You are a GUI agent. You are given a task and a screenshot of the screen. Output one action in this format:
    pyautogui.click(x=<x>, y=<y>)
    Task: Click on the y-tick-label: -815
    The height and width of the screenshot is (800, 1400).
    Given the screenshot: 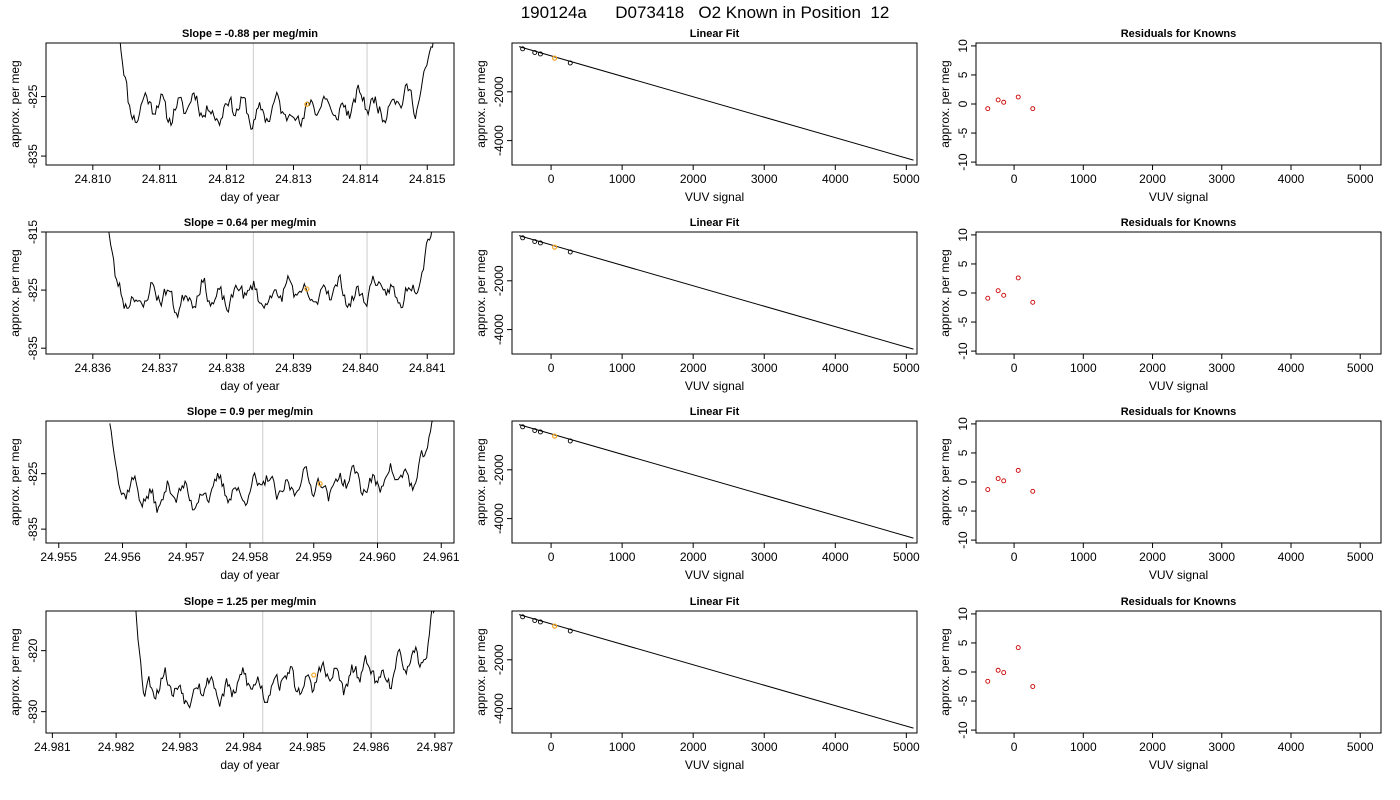 What is the action you would take?
    pyautogui.click(x=33, y=232)
    